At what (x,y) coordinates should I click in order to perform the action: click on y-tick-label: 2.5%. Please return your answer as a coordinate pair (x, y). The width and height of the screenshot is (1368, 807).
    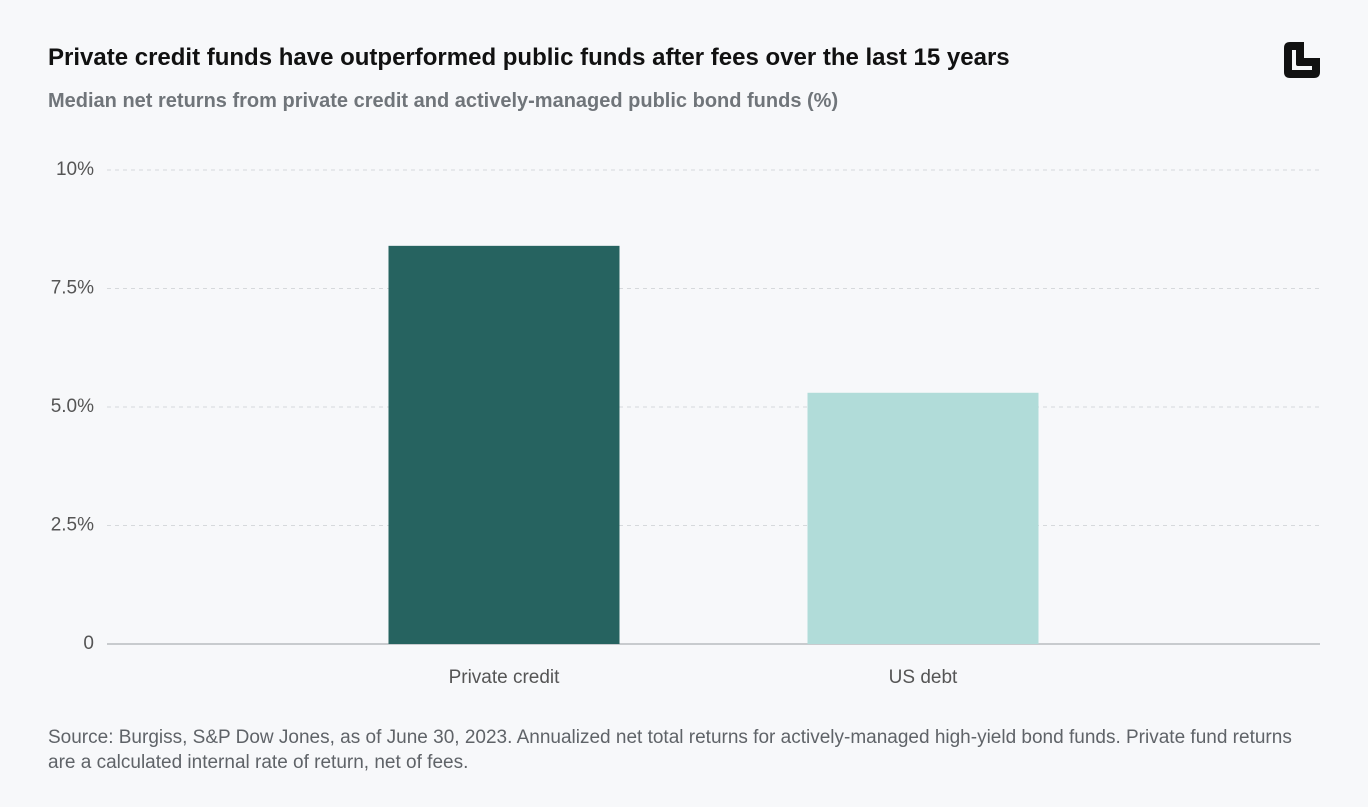
    Looking at the image, I should click on (72, 525).